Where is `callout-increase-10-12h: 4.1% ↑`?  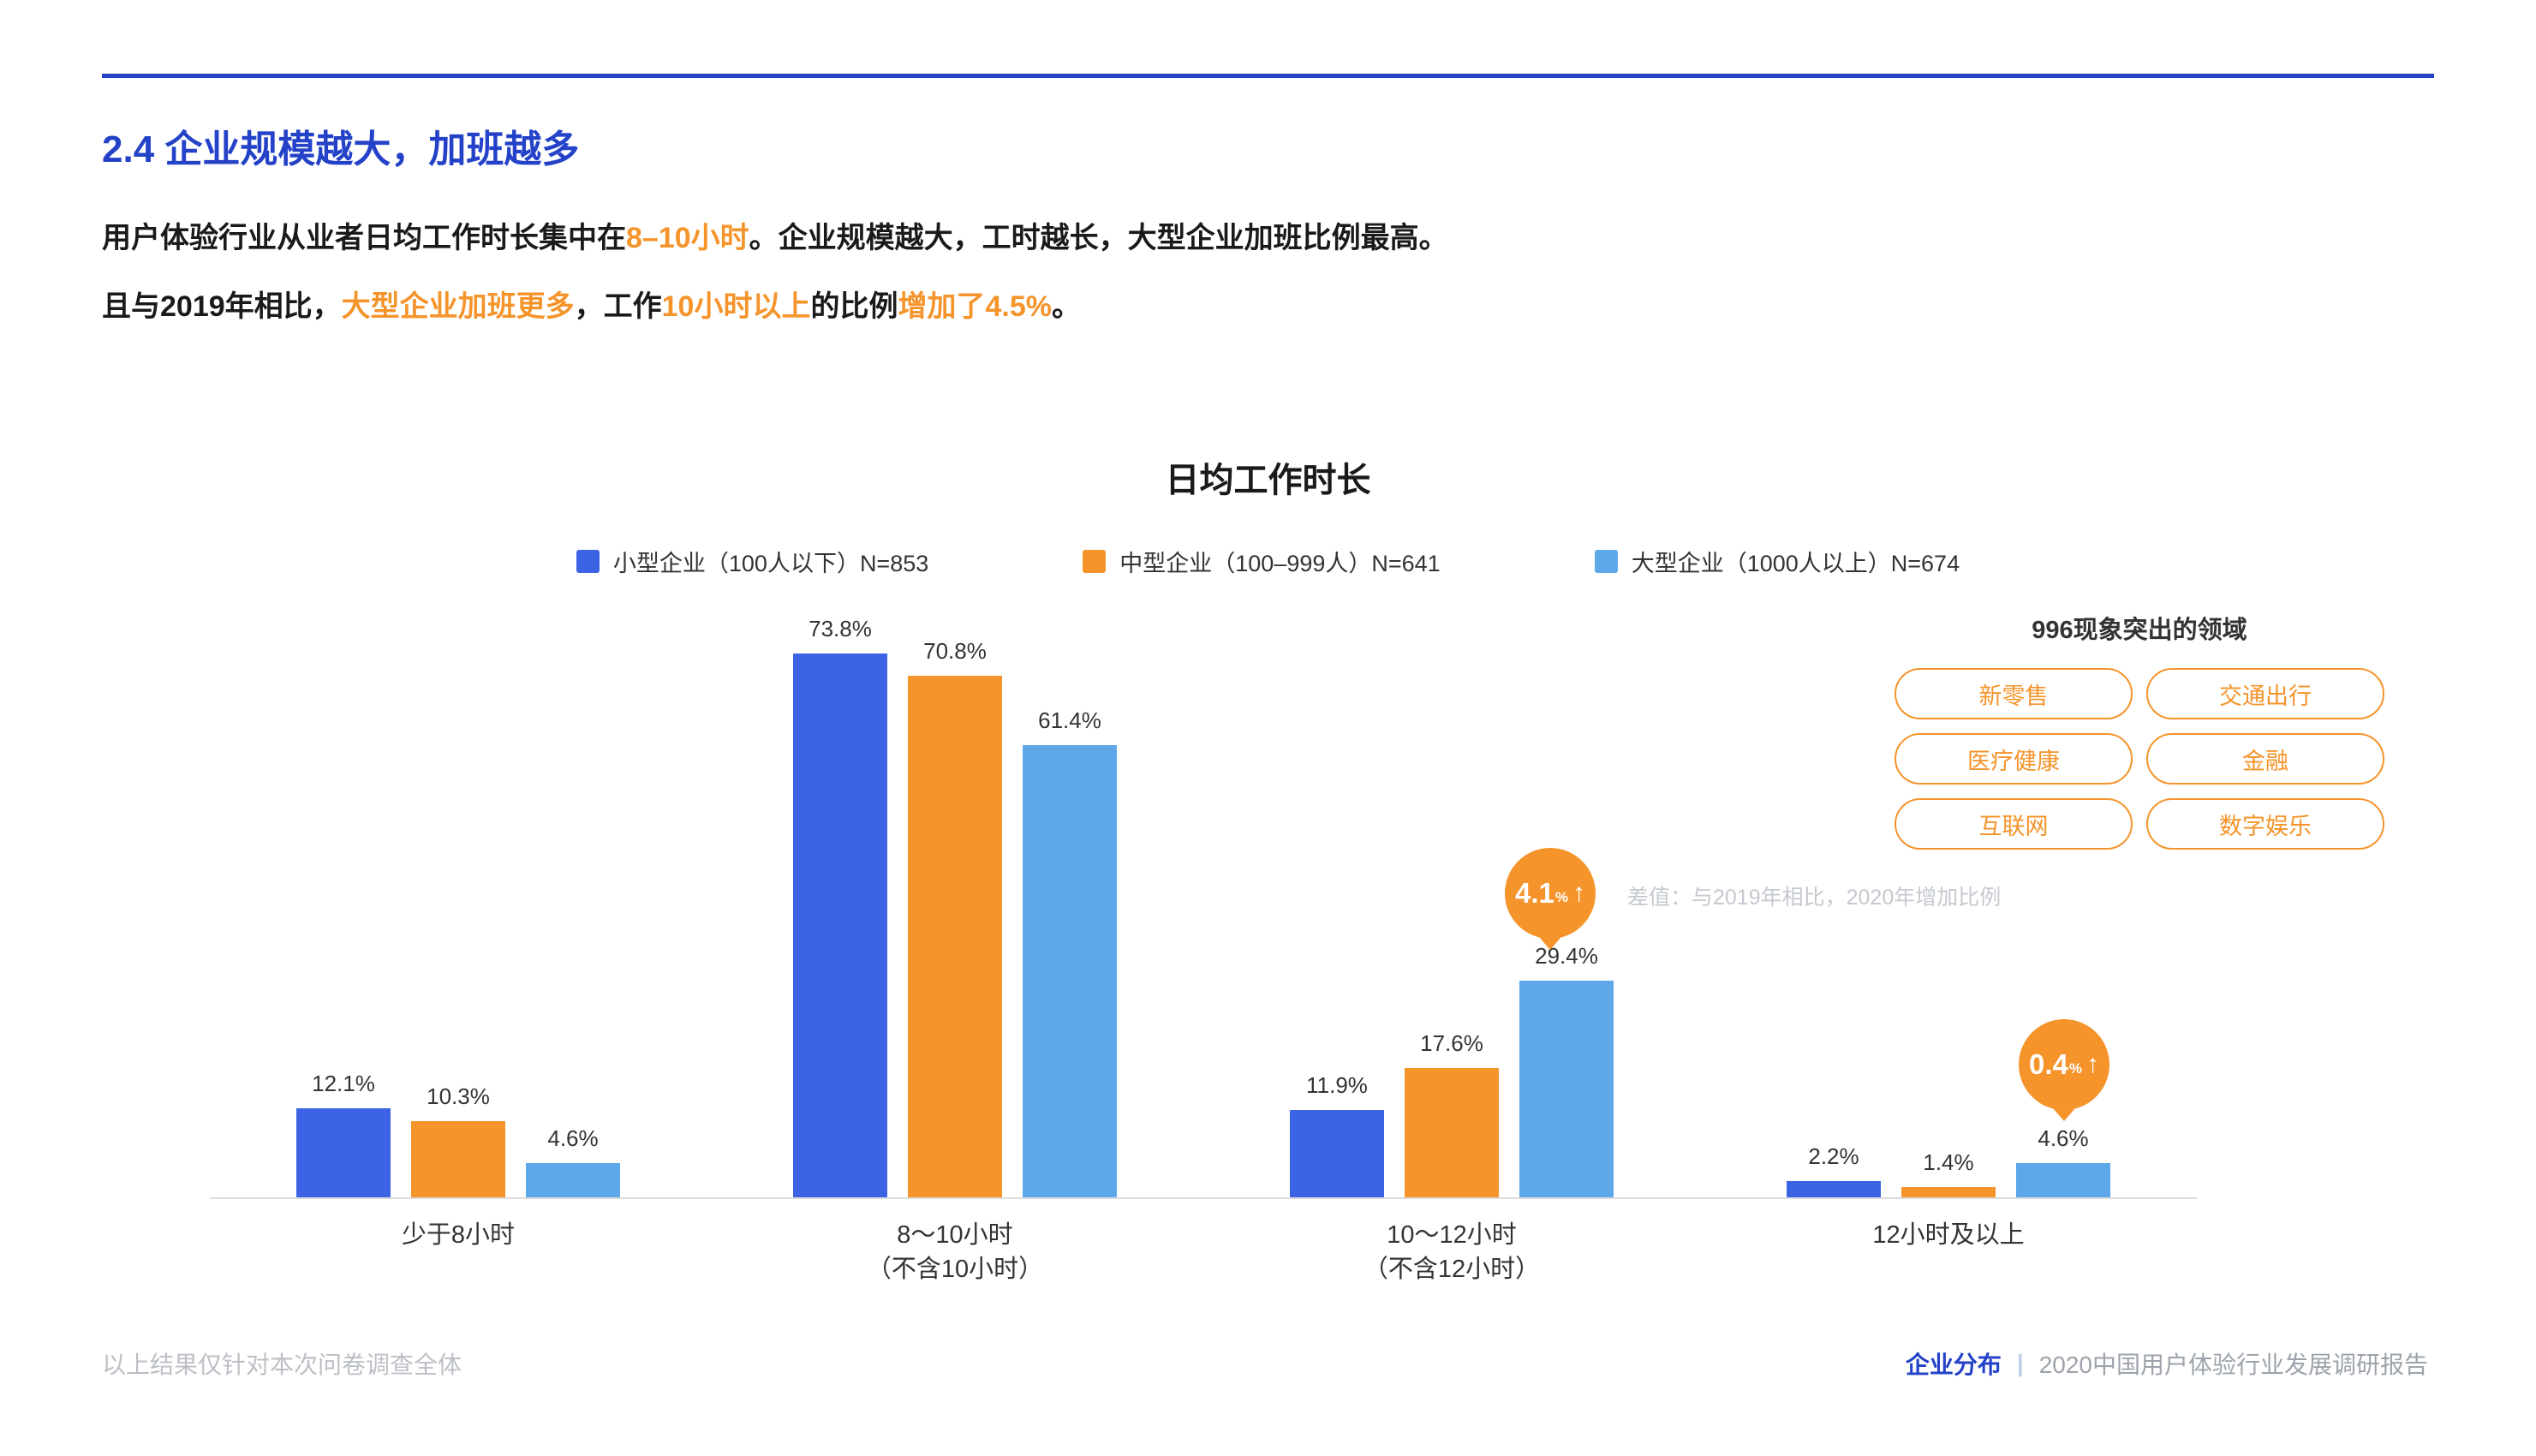 callout-increase-10-12h: 4.1% ↑ is located at coordinates (1550, 893).